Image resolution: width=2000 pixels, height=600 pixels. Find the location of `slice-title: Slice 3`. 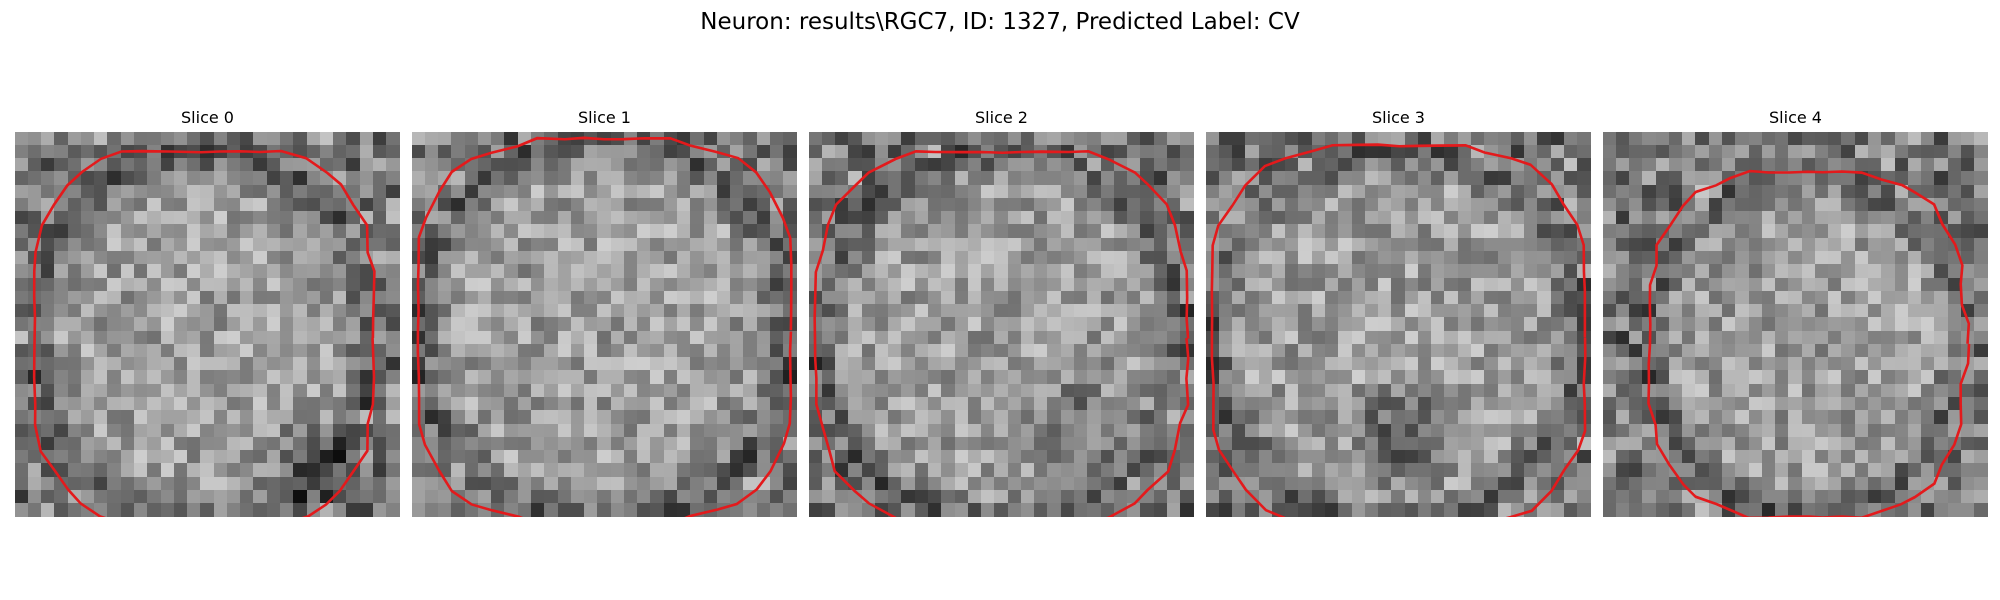

slice-title: Slice 3 is located at coordinates (1398, 117).